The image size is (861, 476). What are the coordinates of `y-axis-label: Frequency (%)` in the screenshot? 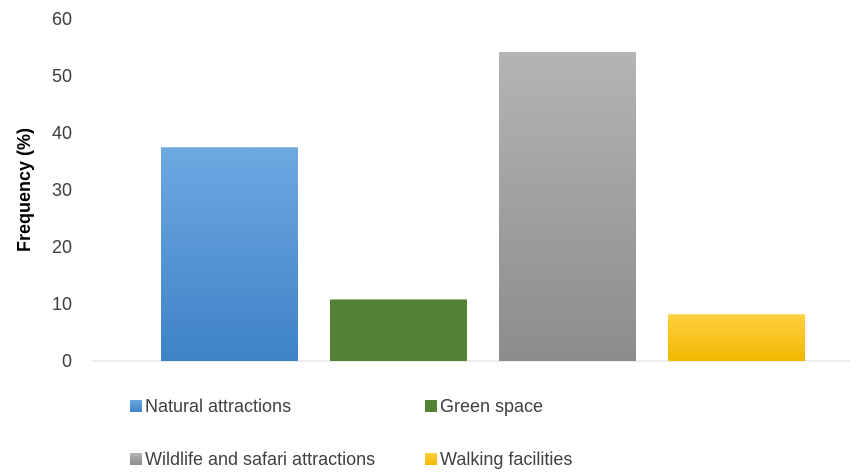 It's located at (24, 190).